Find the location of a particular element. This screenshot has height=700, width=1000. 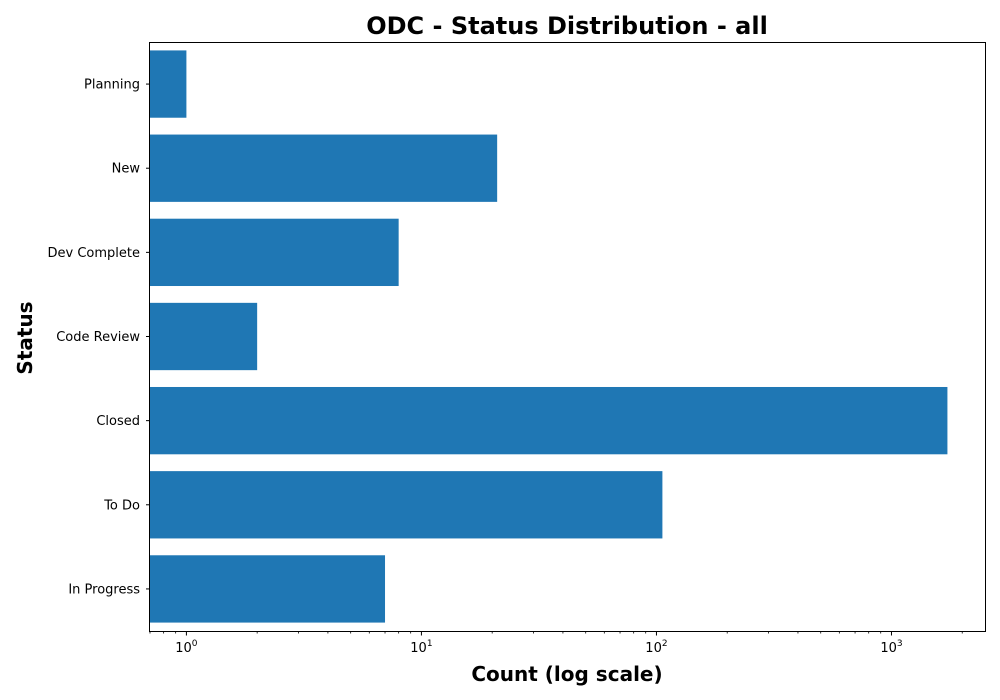

y-tick-label-new: New is located at coordinates (126, 169).